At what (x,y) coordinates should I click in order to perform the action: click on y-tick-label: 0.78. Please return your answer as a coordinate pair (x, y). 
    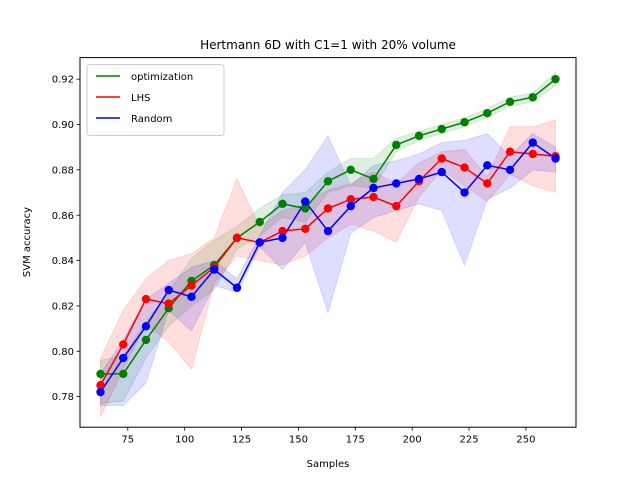
    Looking at the image, I should click on (63, 397).